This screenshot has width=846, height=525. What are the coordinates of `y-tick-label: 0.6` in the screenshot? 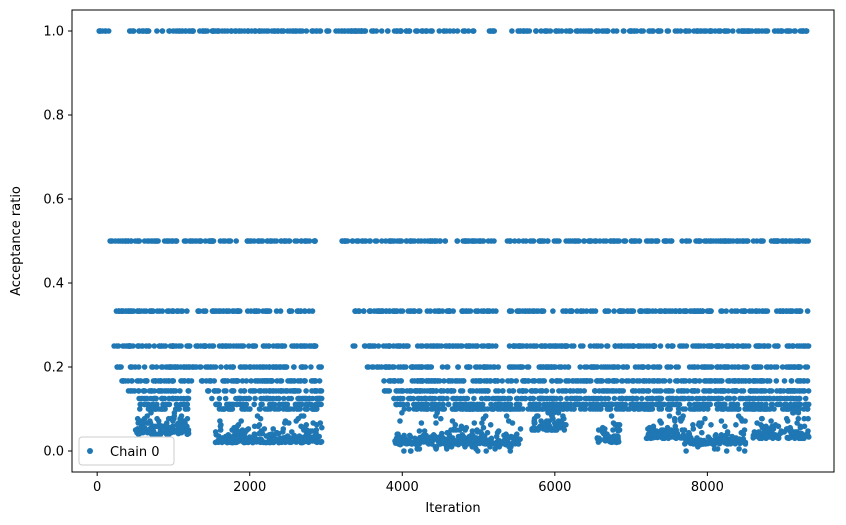 It's located at (53, 200).